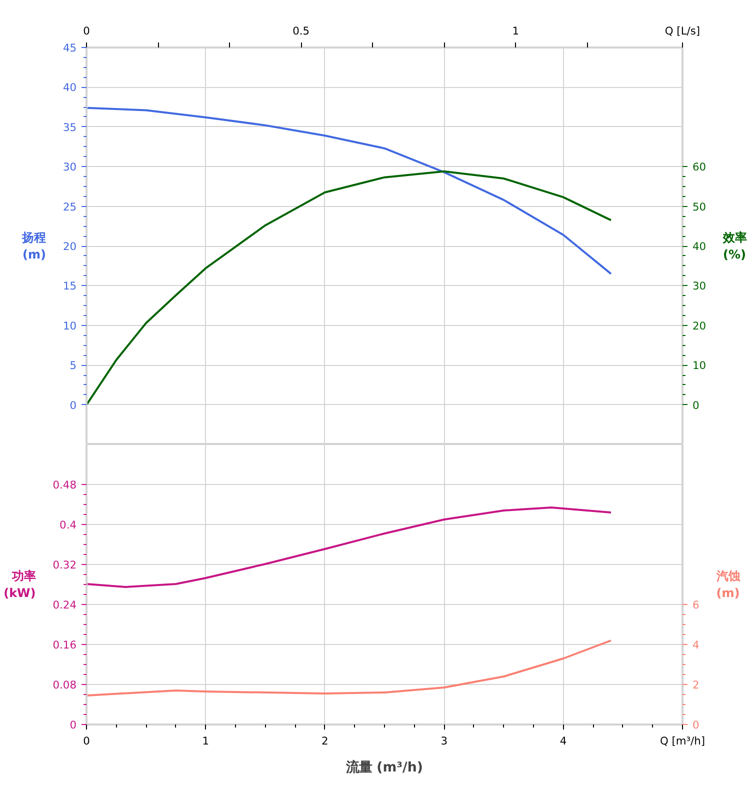 This screenshot has width=752, height=797. I want to click on y-tick-label: 0.32, so click(64, 565).